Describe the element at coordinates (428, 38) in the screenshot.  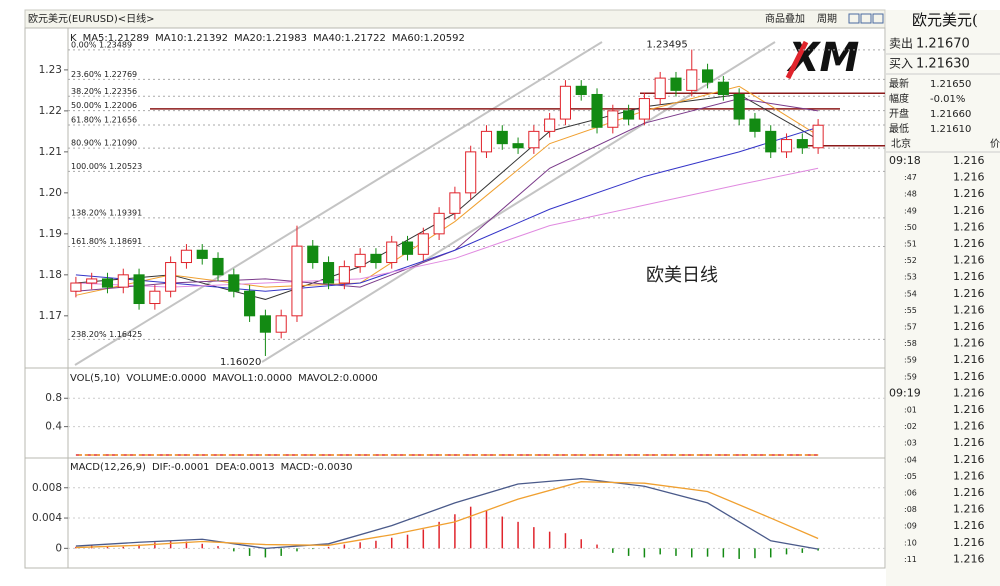
I see `legend-entry: MA60:1.20592` at that location.